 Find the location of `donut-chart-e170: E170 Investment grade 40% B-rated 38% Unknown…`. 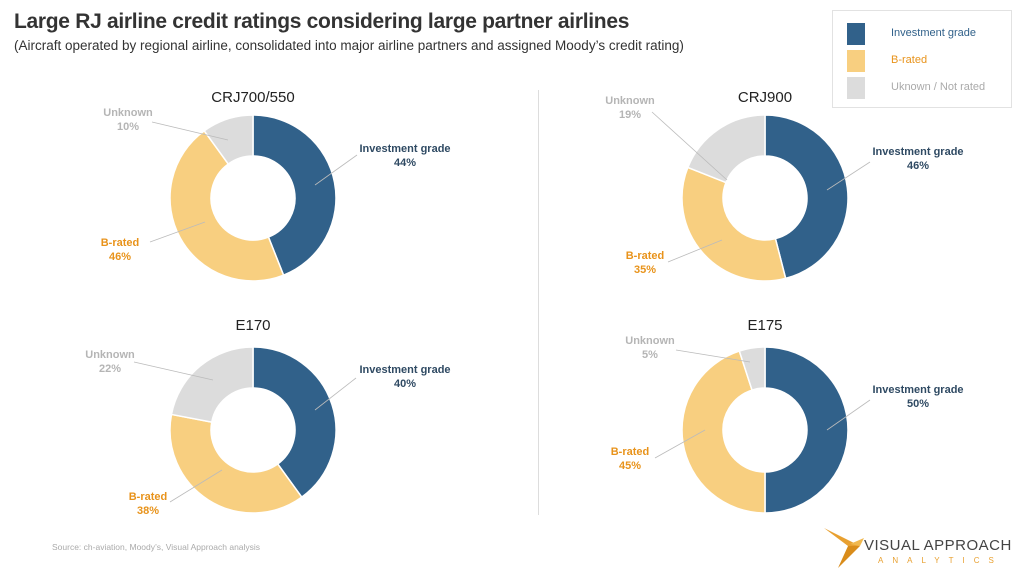

donut-chart-e170: E170 Investment grade 40% B-rated 38% Unknown… is located at coordinates (267, 417).